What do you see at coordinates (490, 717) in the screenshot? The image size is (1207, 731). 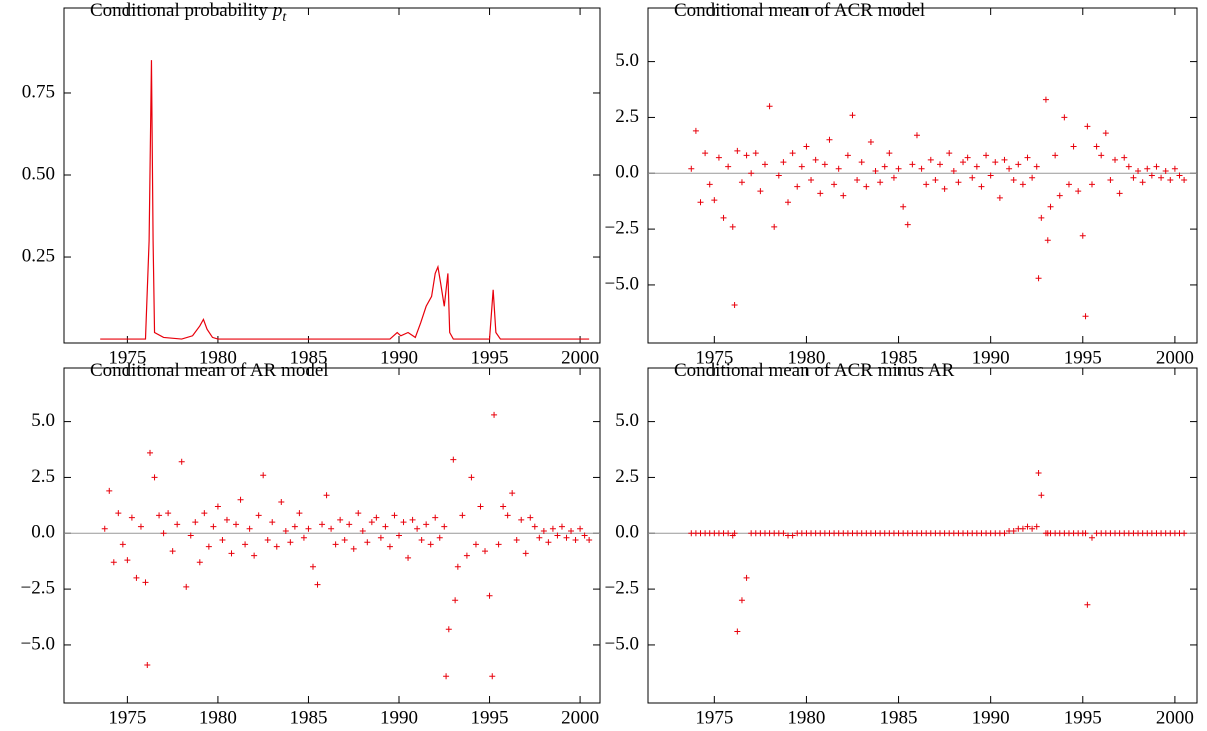 I see `x-tick-label: 1995` at bounding box center [490, 717].